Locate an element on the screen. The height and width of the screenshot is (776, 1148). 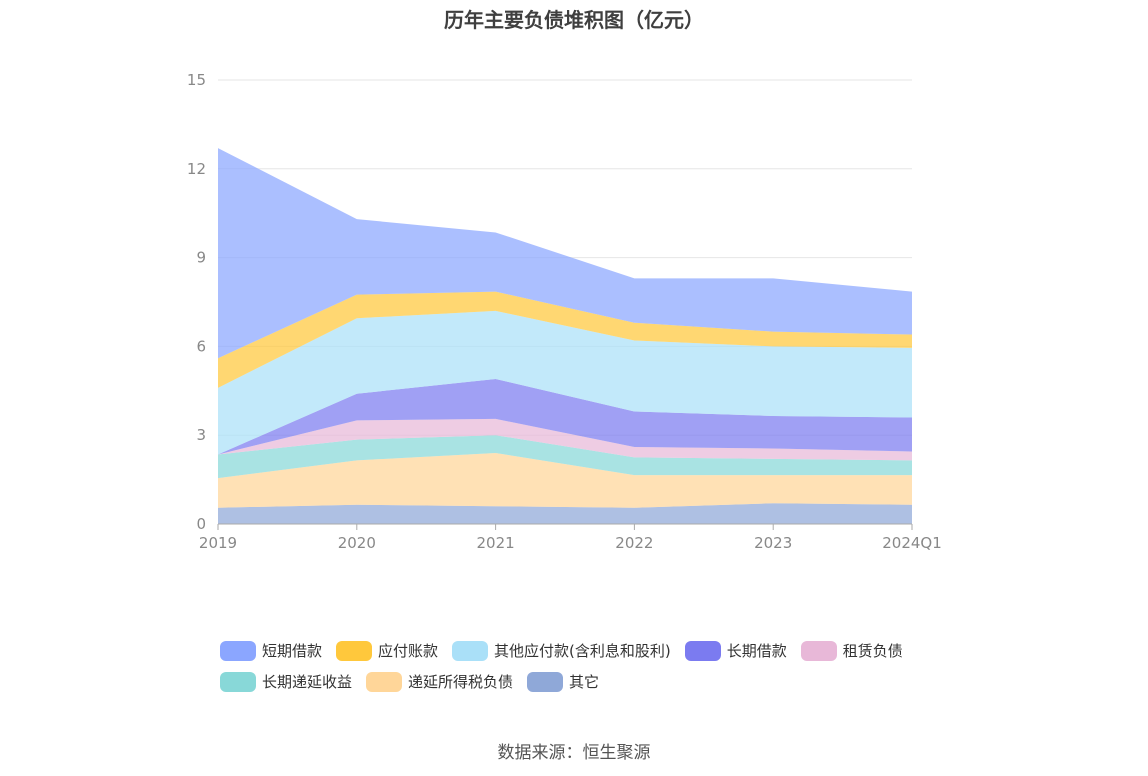
area-其它 is located at coordinates (565, 513).